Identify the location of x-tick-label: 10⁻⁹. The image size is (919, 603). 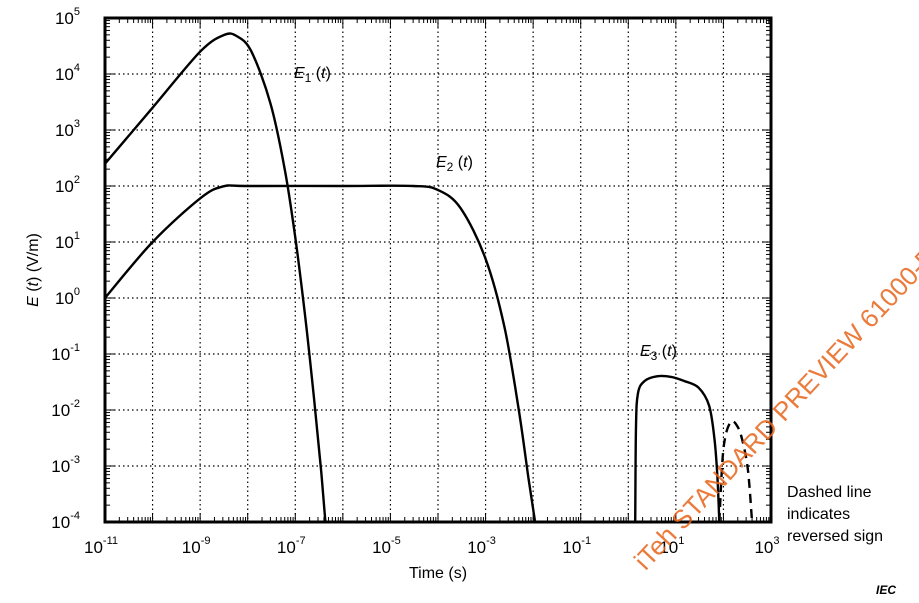
(196, 546).